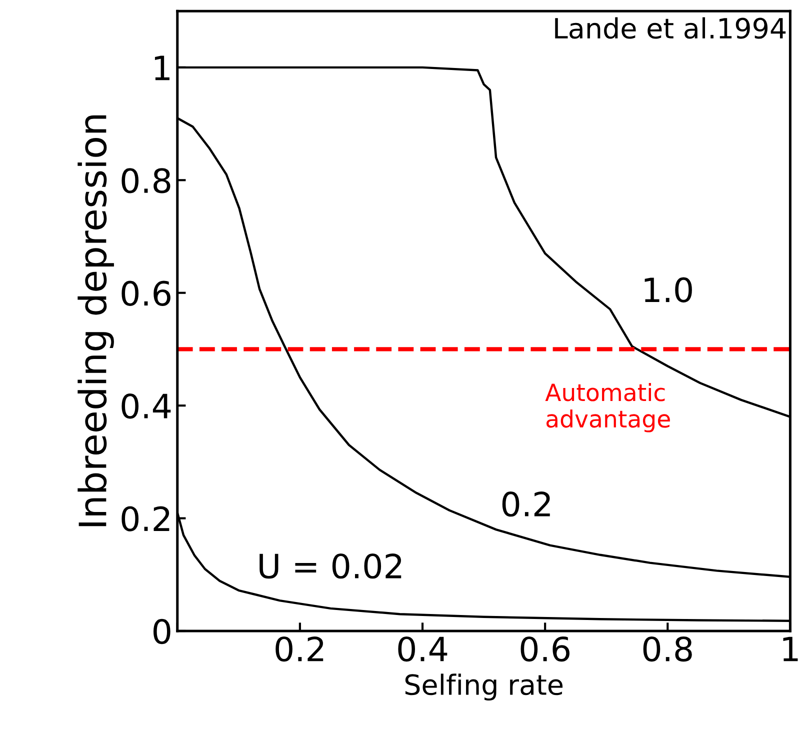 The image size is (799, 738). I want to click on x-axis-title: Selfing rate, so click(484, 687).